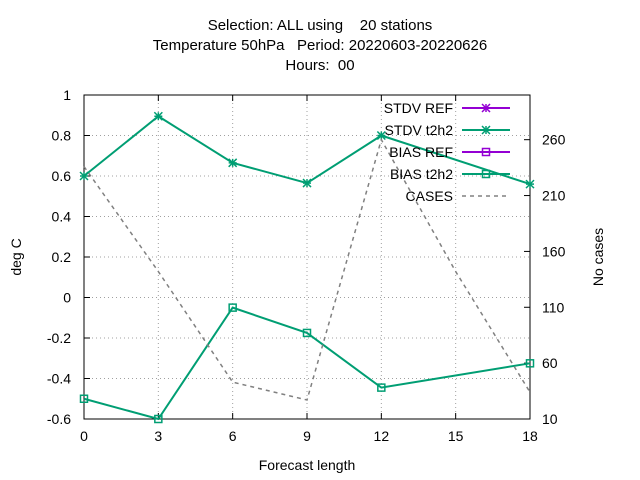  What do you see at coordinates (418, 108) in the screenshot?
I see `legend-label: STDV REF` at bounding box center [418, 108].